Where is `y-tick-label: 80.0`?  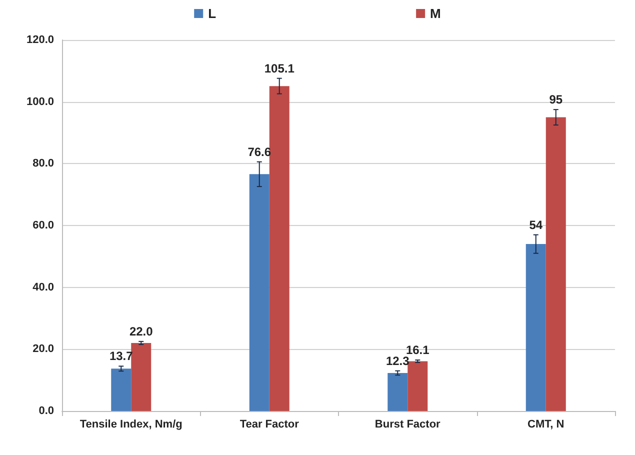 y-tick-label: 80.0 is located at coordinates (43, 164).